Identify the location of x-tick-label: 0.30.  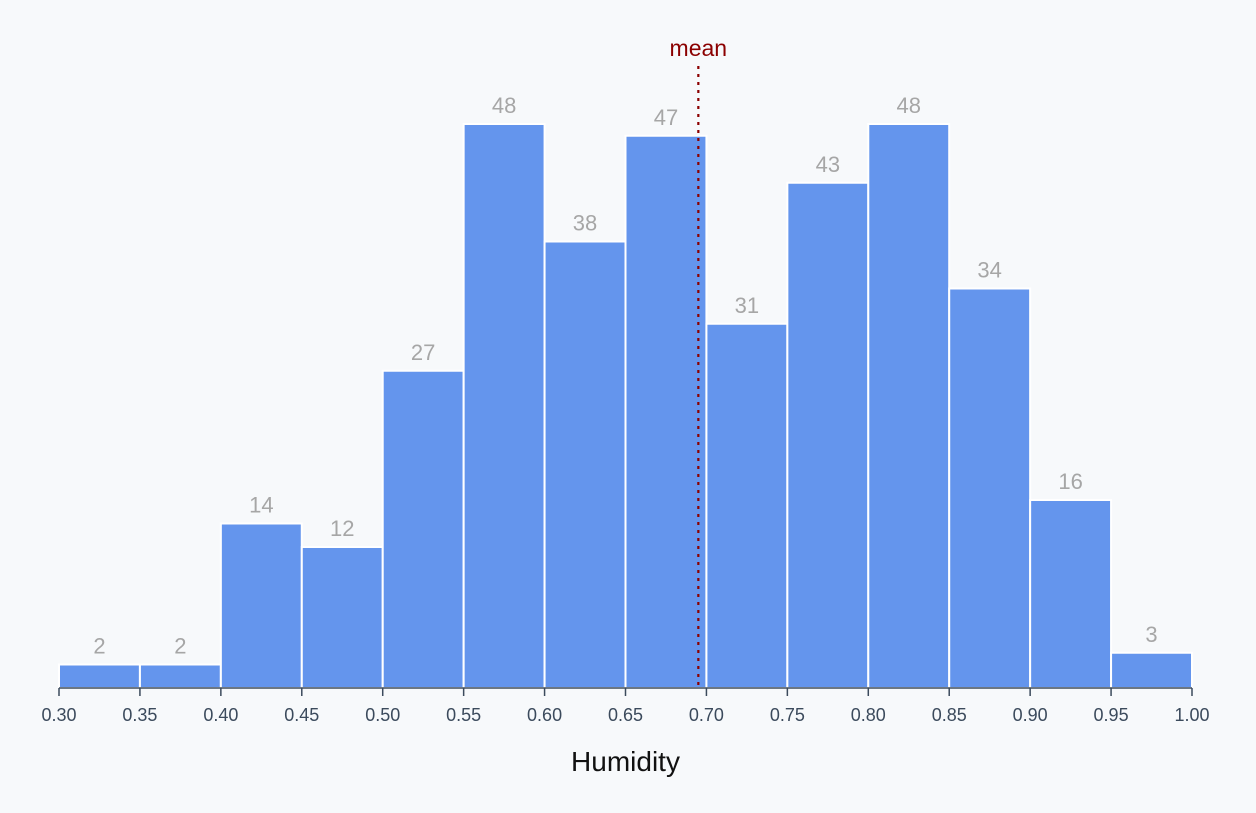
(58, 715).